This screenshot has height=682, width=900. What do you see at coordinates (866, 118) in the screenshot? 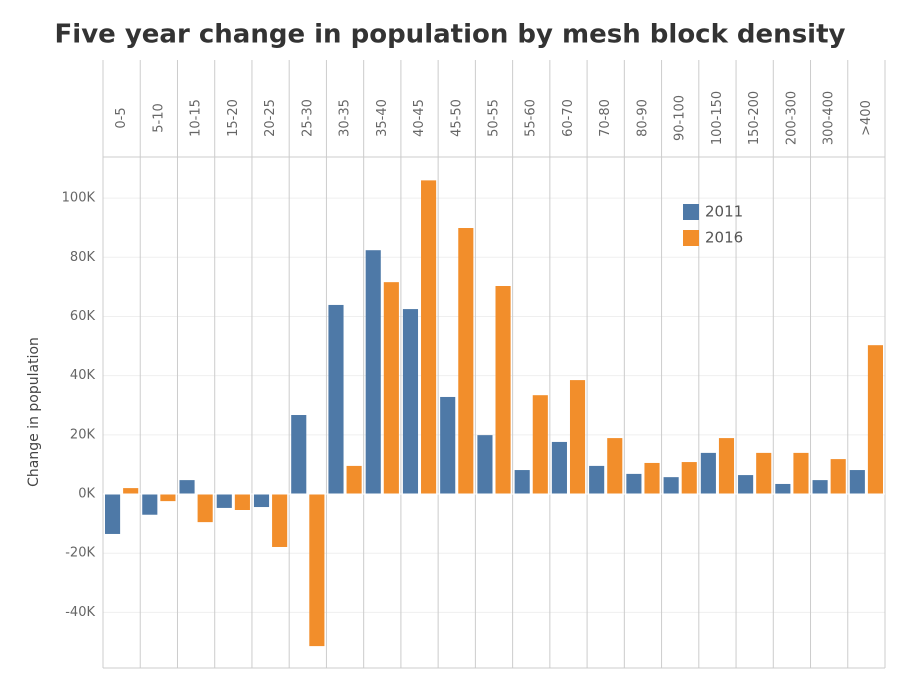
I see `category-label: >400` at bounding box center [866, 118].